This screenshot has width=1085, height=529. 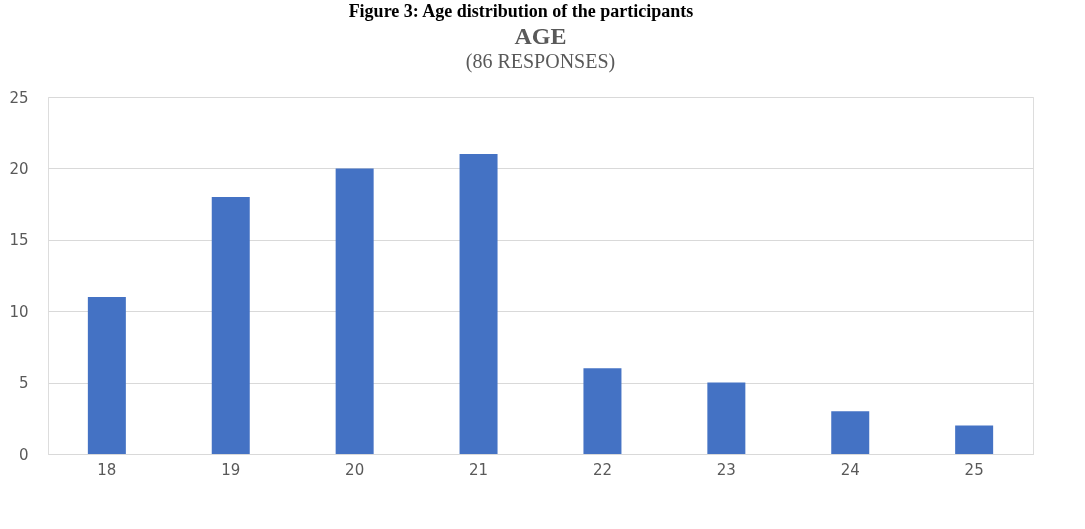 What do you see at coordinates (23, 454) in the screenshot?
I see `y-tick-label: 0` at bounding box center [23, 454].